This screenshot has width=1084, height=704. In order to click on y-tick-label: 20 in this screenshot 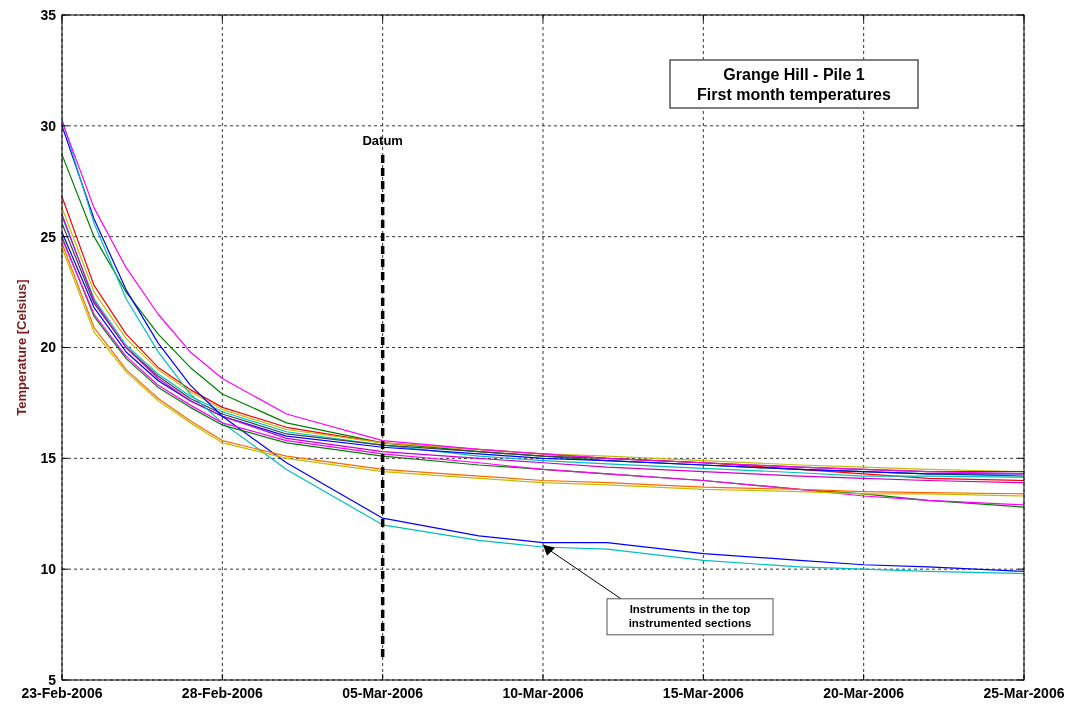, I will do `click(48, 347)`.